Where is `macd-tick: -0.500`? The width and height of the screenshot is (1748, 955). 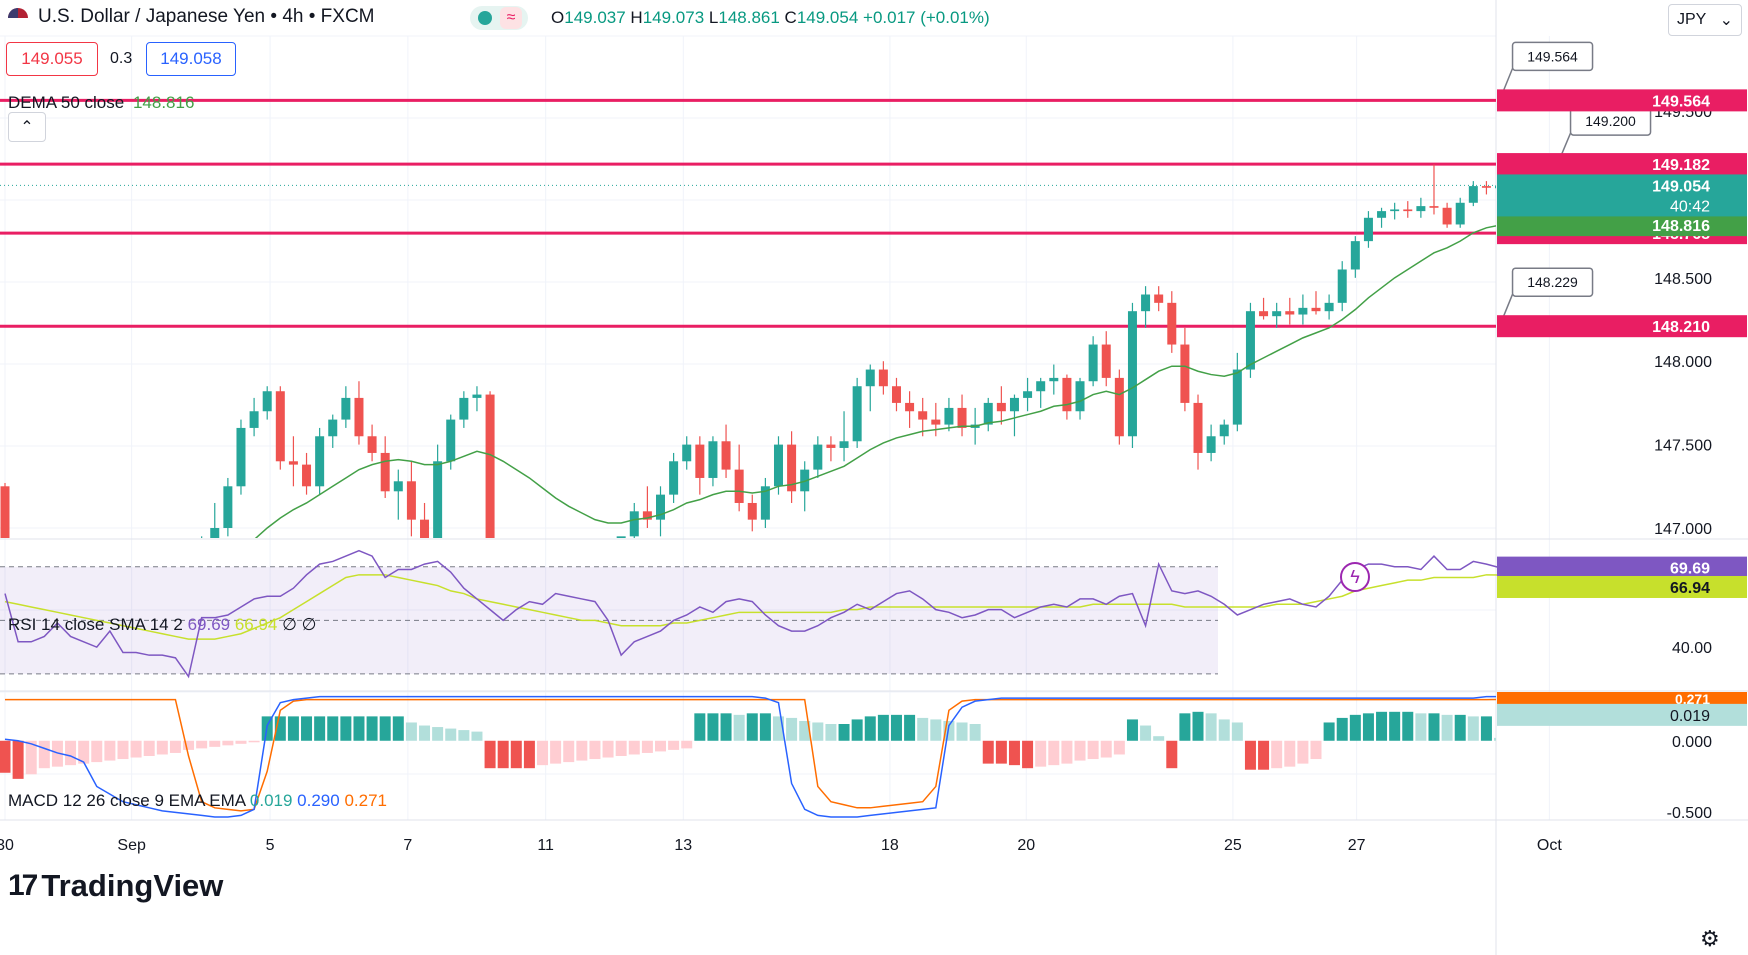
macd-tick: -0.500 is located at coordinates (1689, 813).